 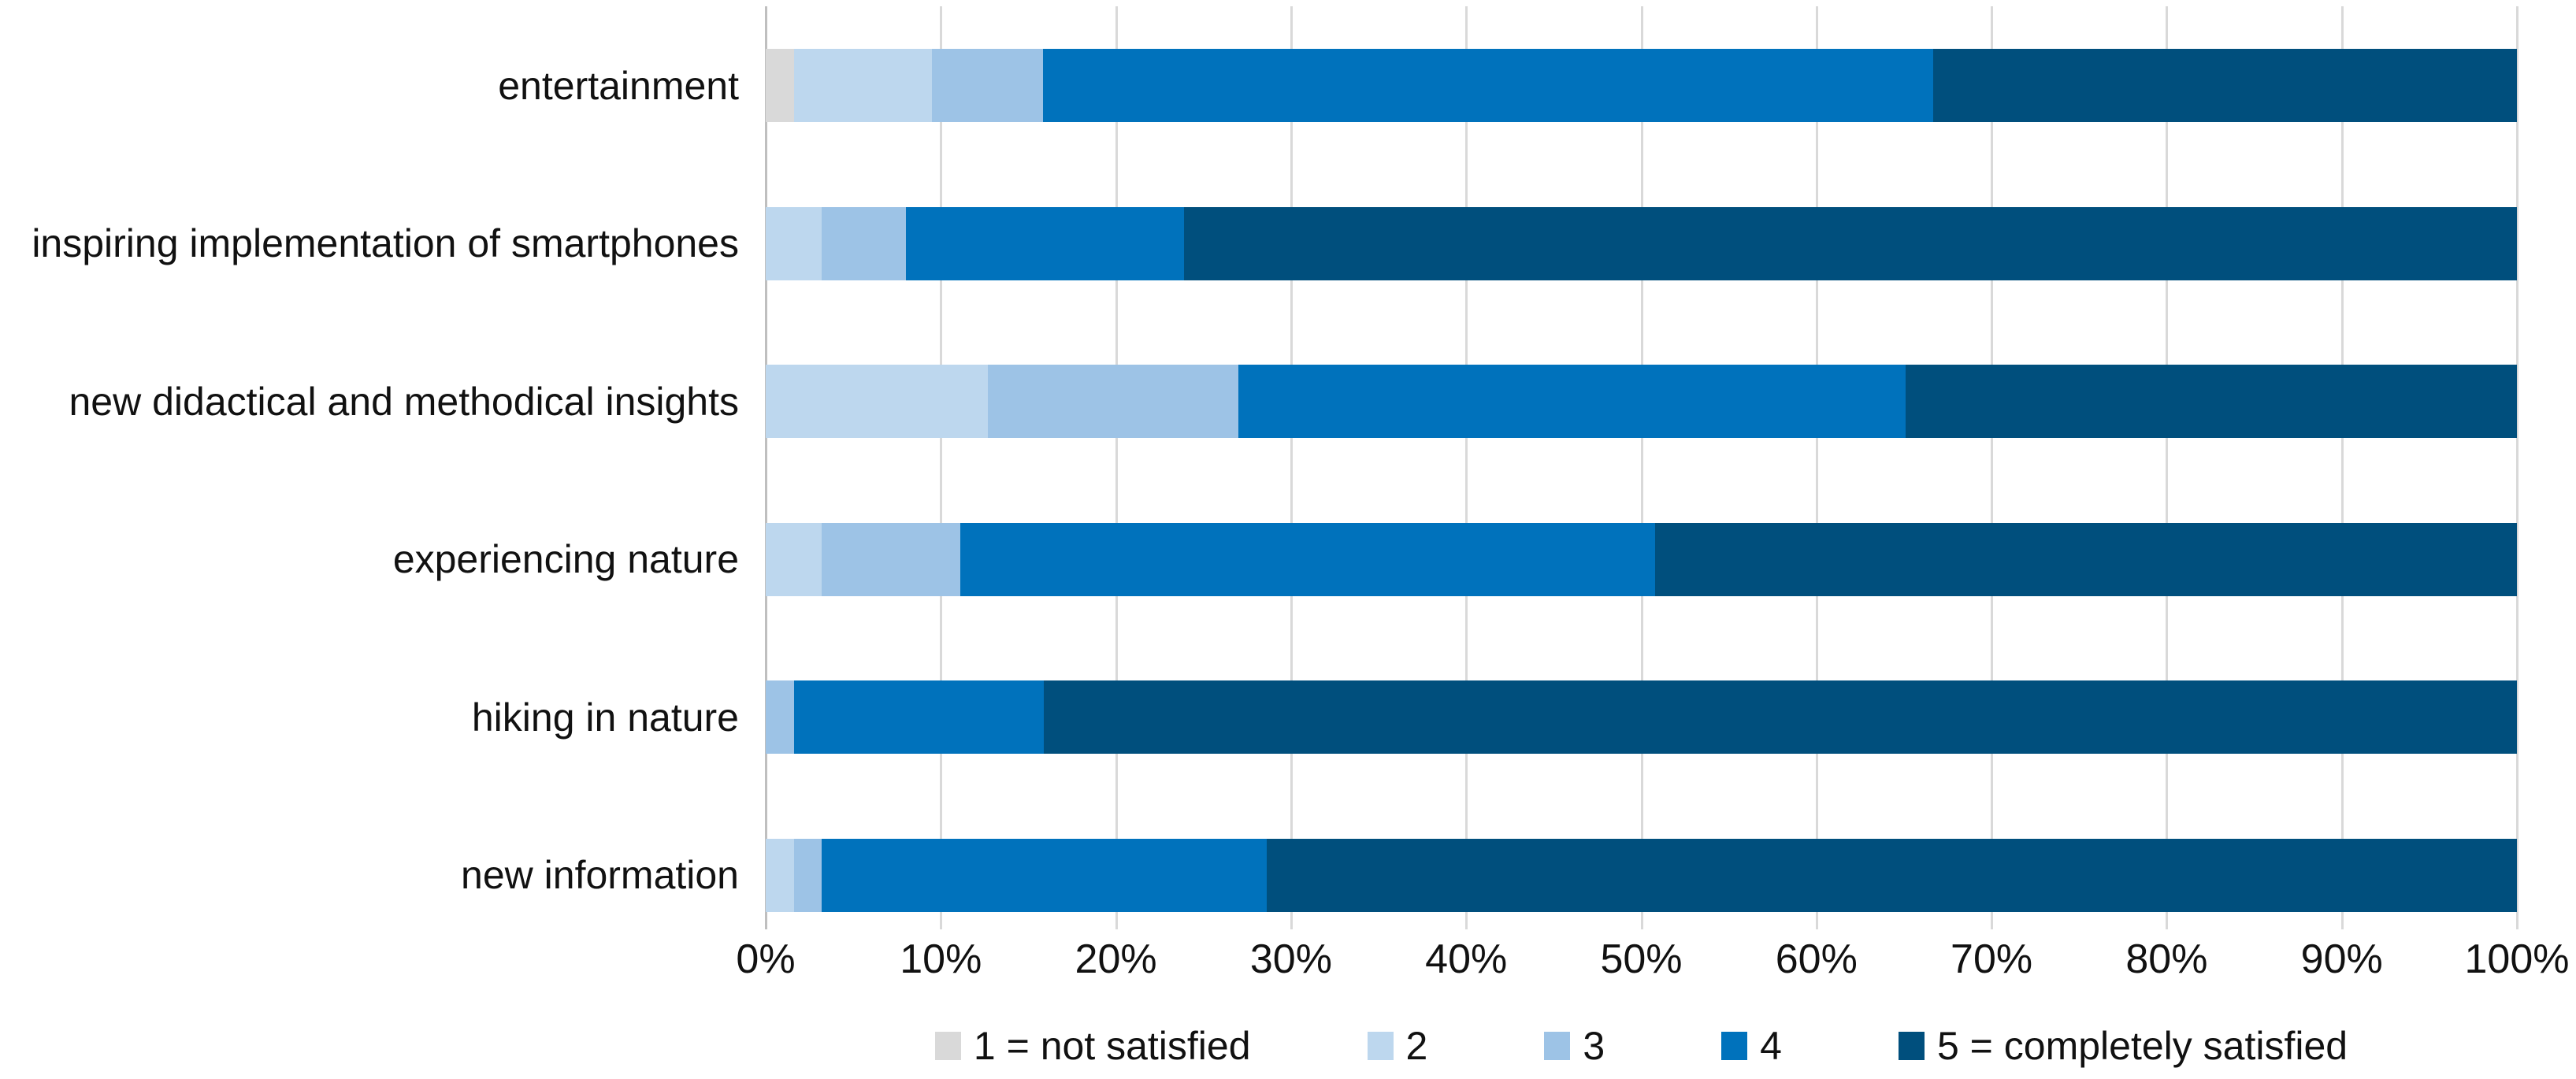 What do you see at coordinates (605, 717) in the screenshot?
I see `category-label: hiking in nature` at bounding box center [605, 717].